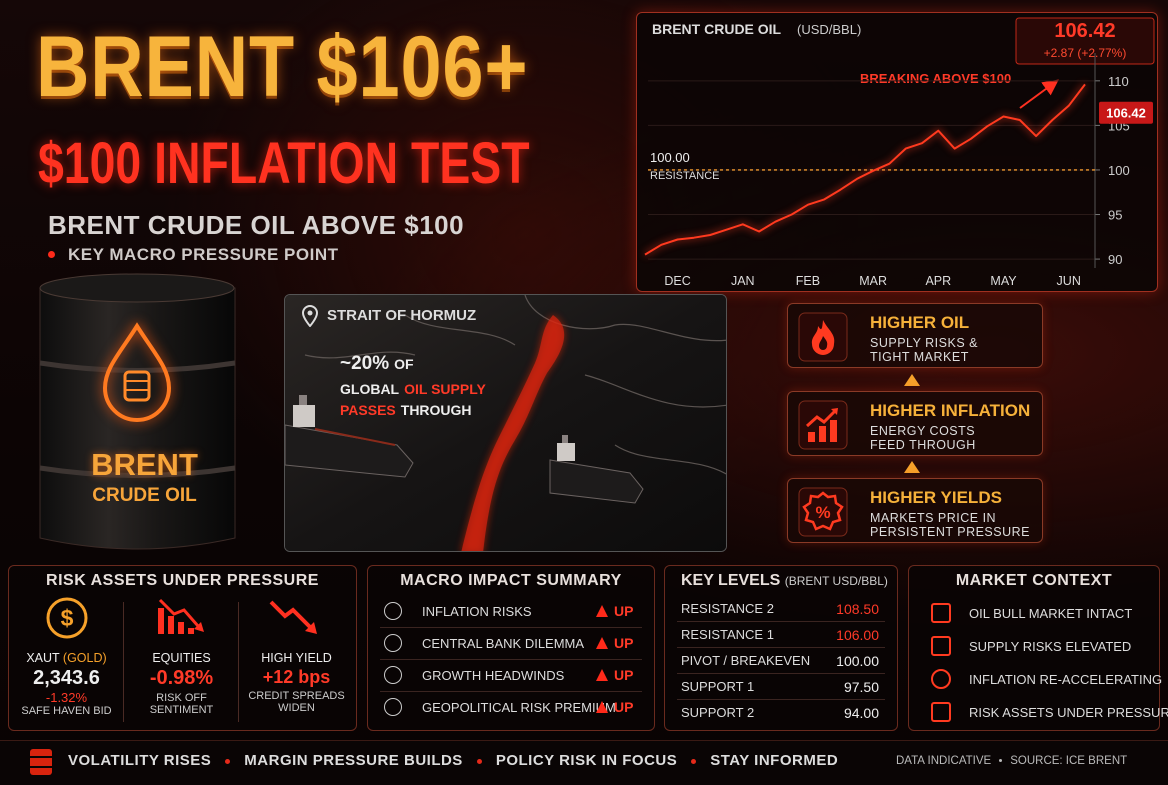 The width and height of the screenshot is (1168, 785). I want to click on bullet-dot, so click(51, 254).